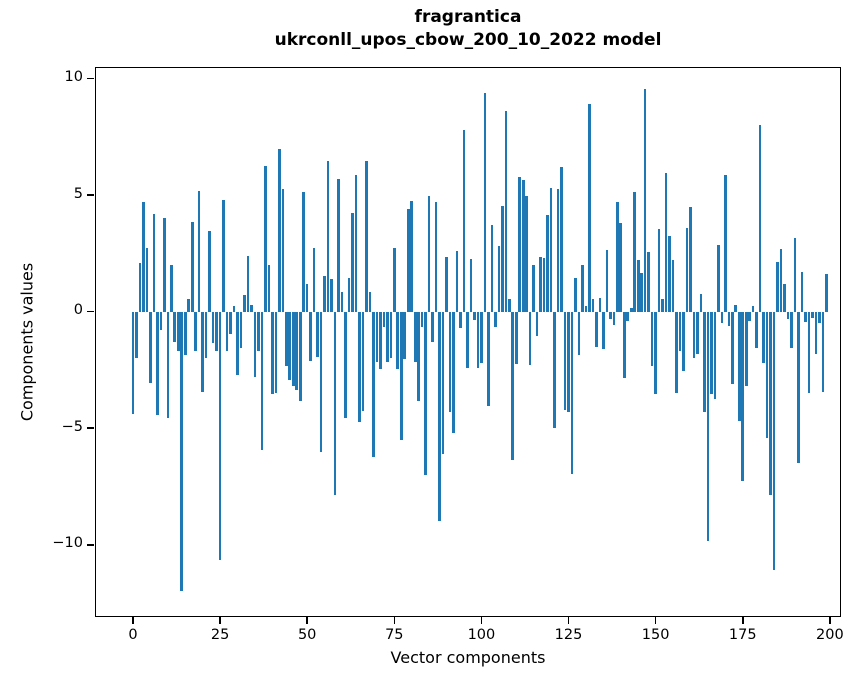 The width and height of the screenshot is (860, 696). Describe the element at coordinates (73, 77) in the screenshot. I see `y-tick-label: 10` at that location.